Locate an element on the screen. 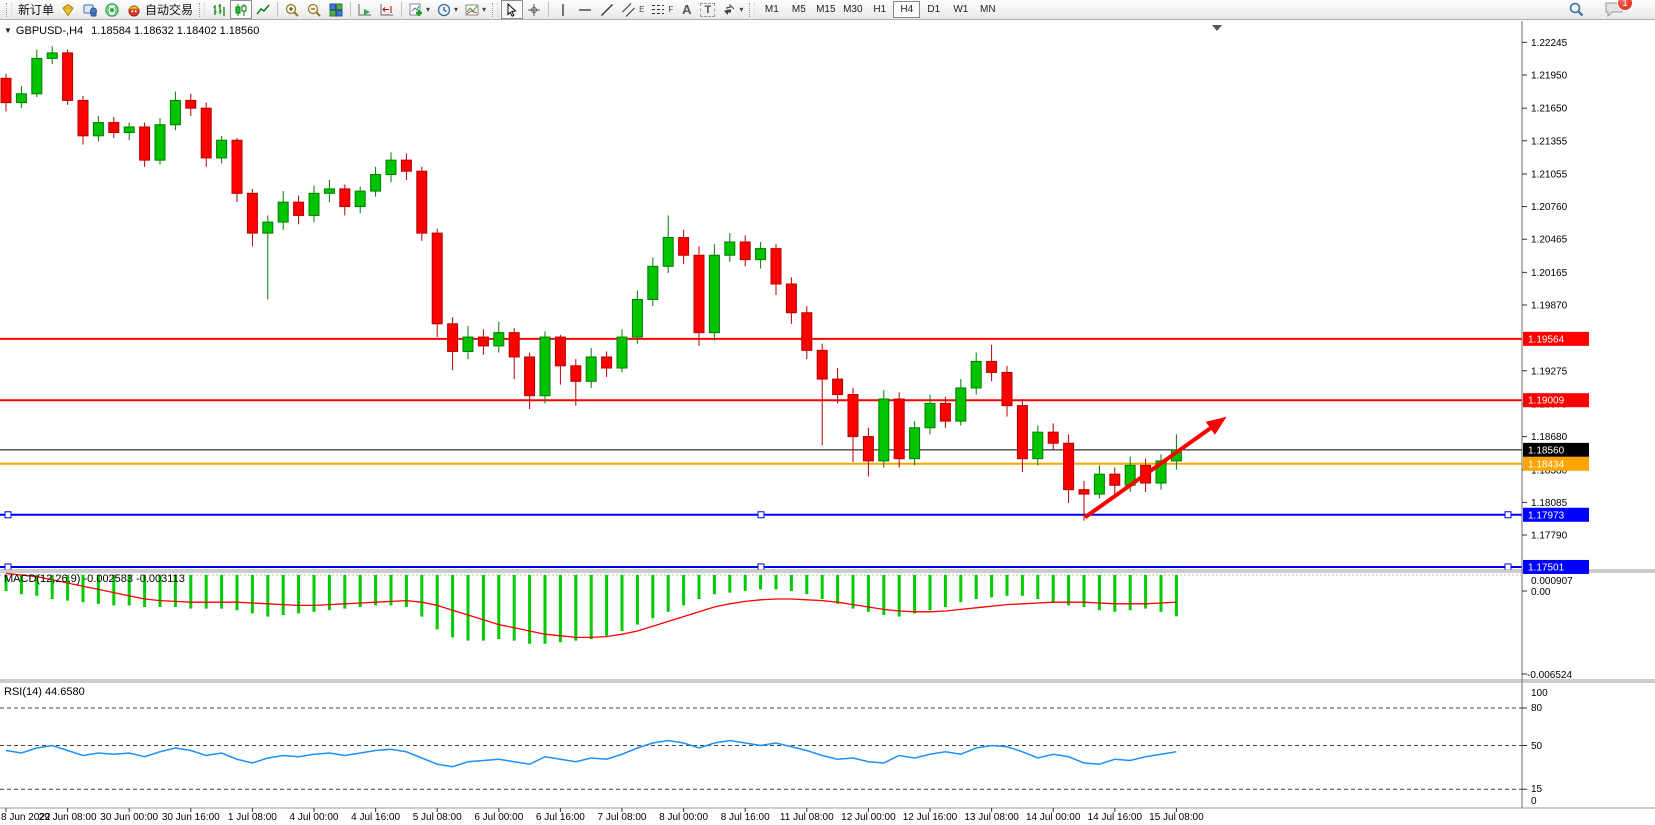 This screenshot has height=825, width=1655. crosshair-icon is located at coordinates (534, 9).